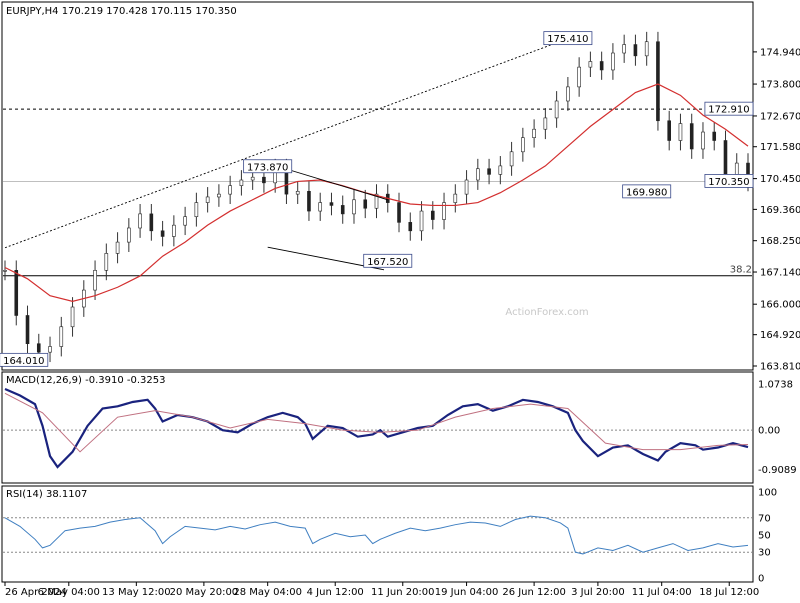  I want to click on y-tick-label: 169.360, so click(780, 210).